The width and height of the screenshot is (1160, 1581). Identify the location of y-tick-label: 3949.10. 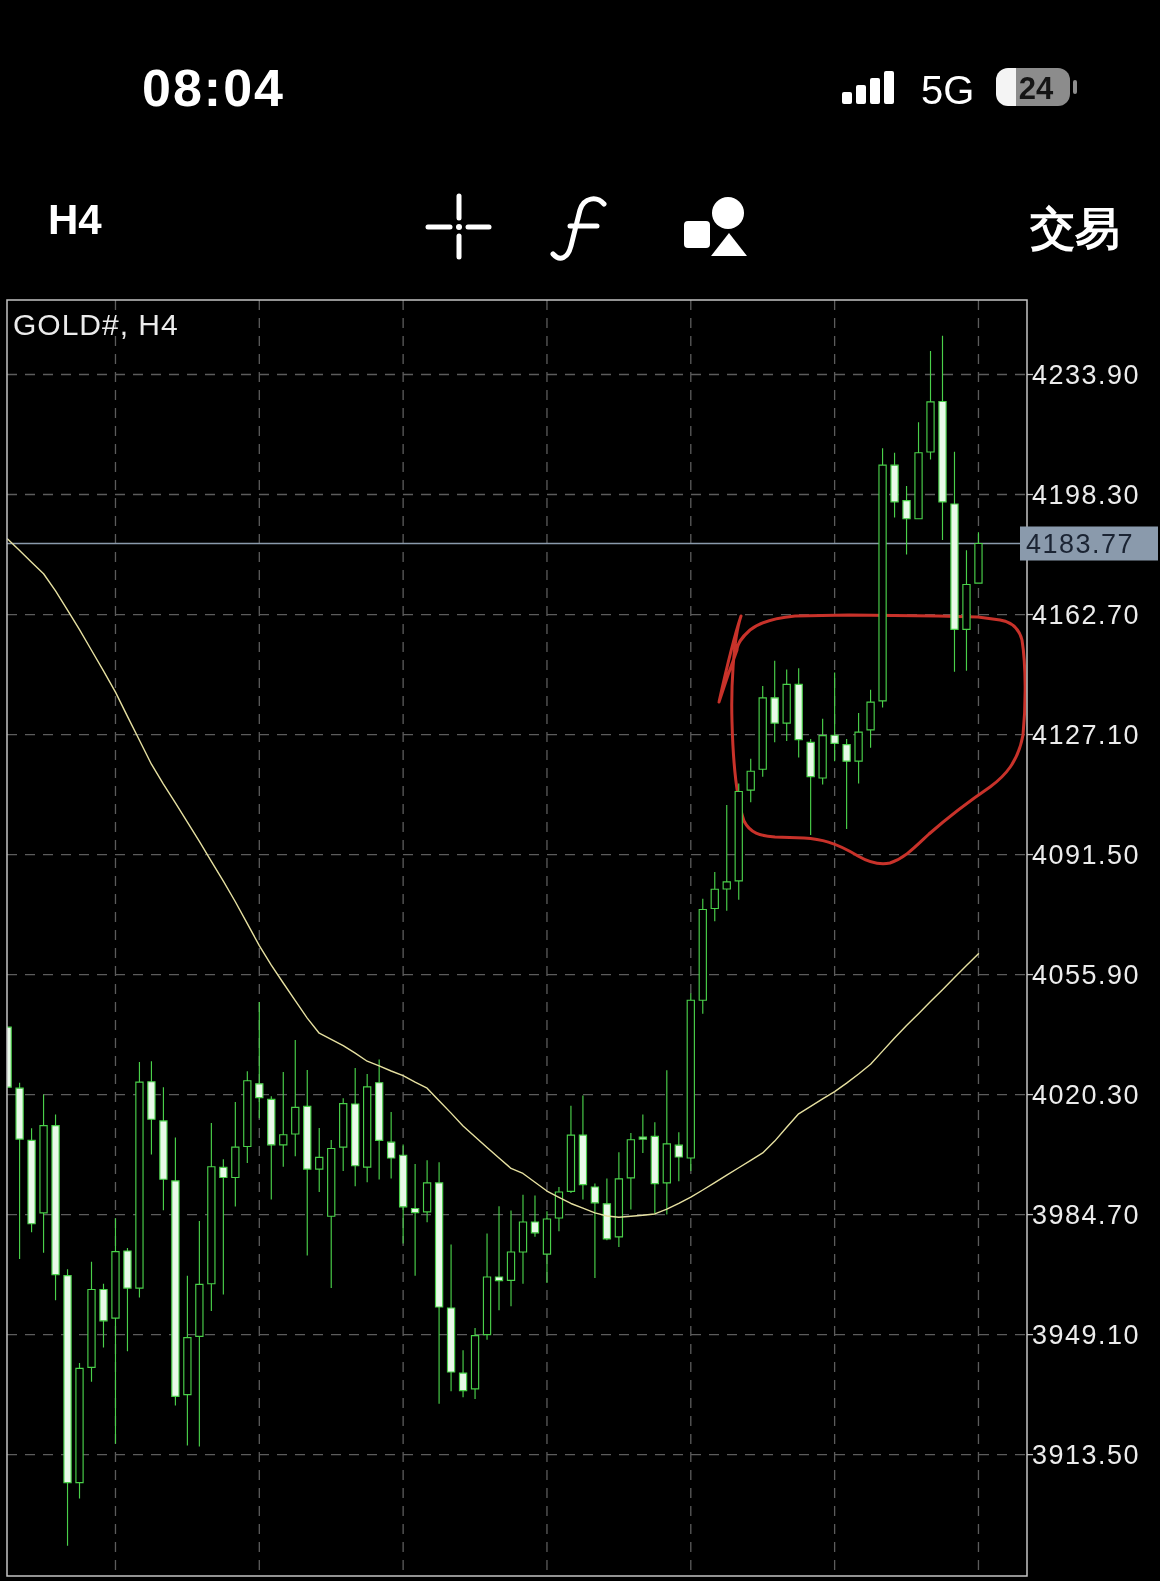
(1086, 1334).